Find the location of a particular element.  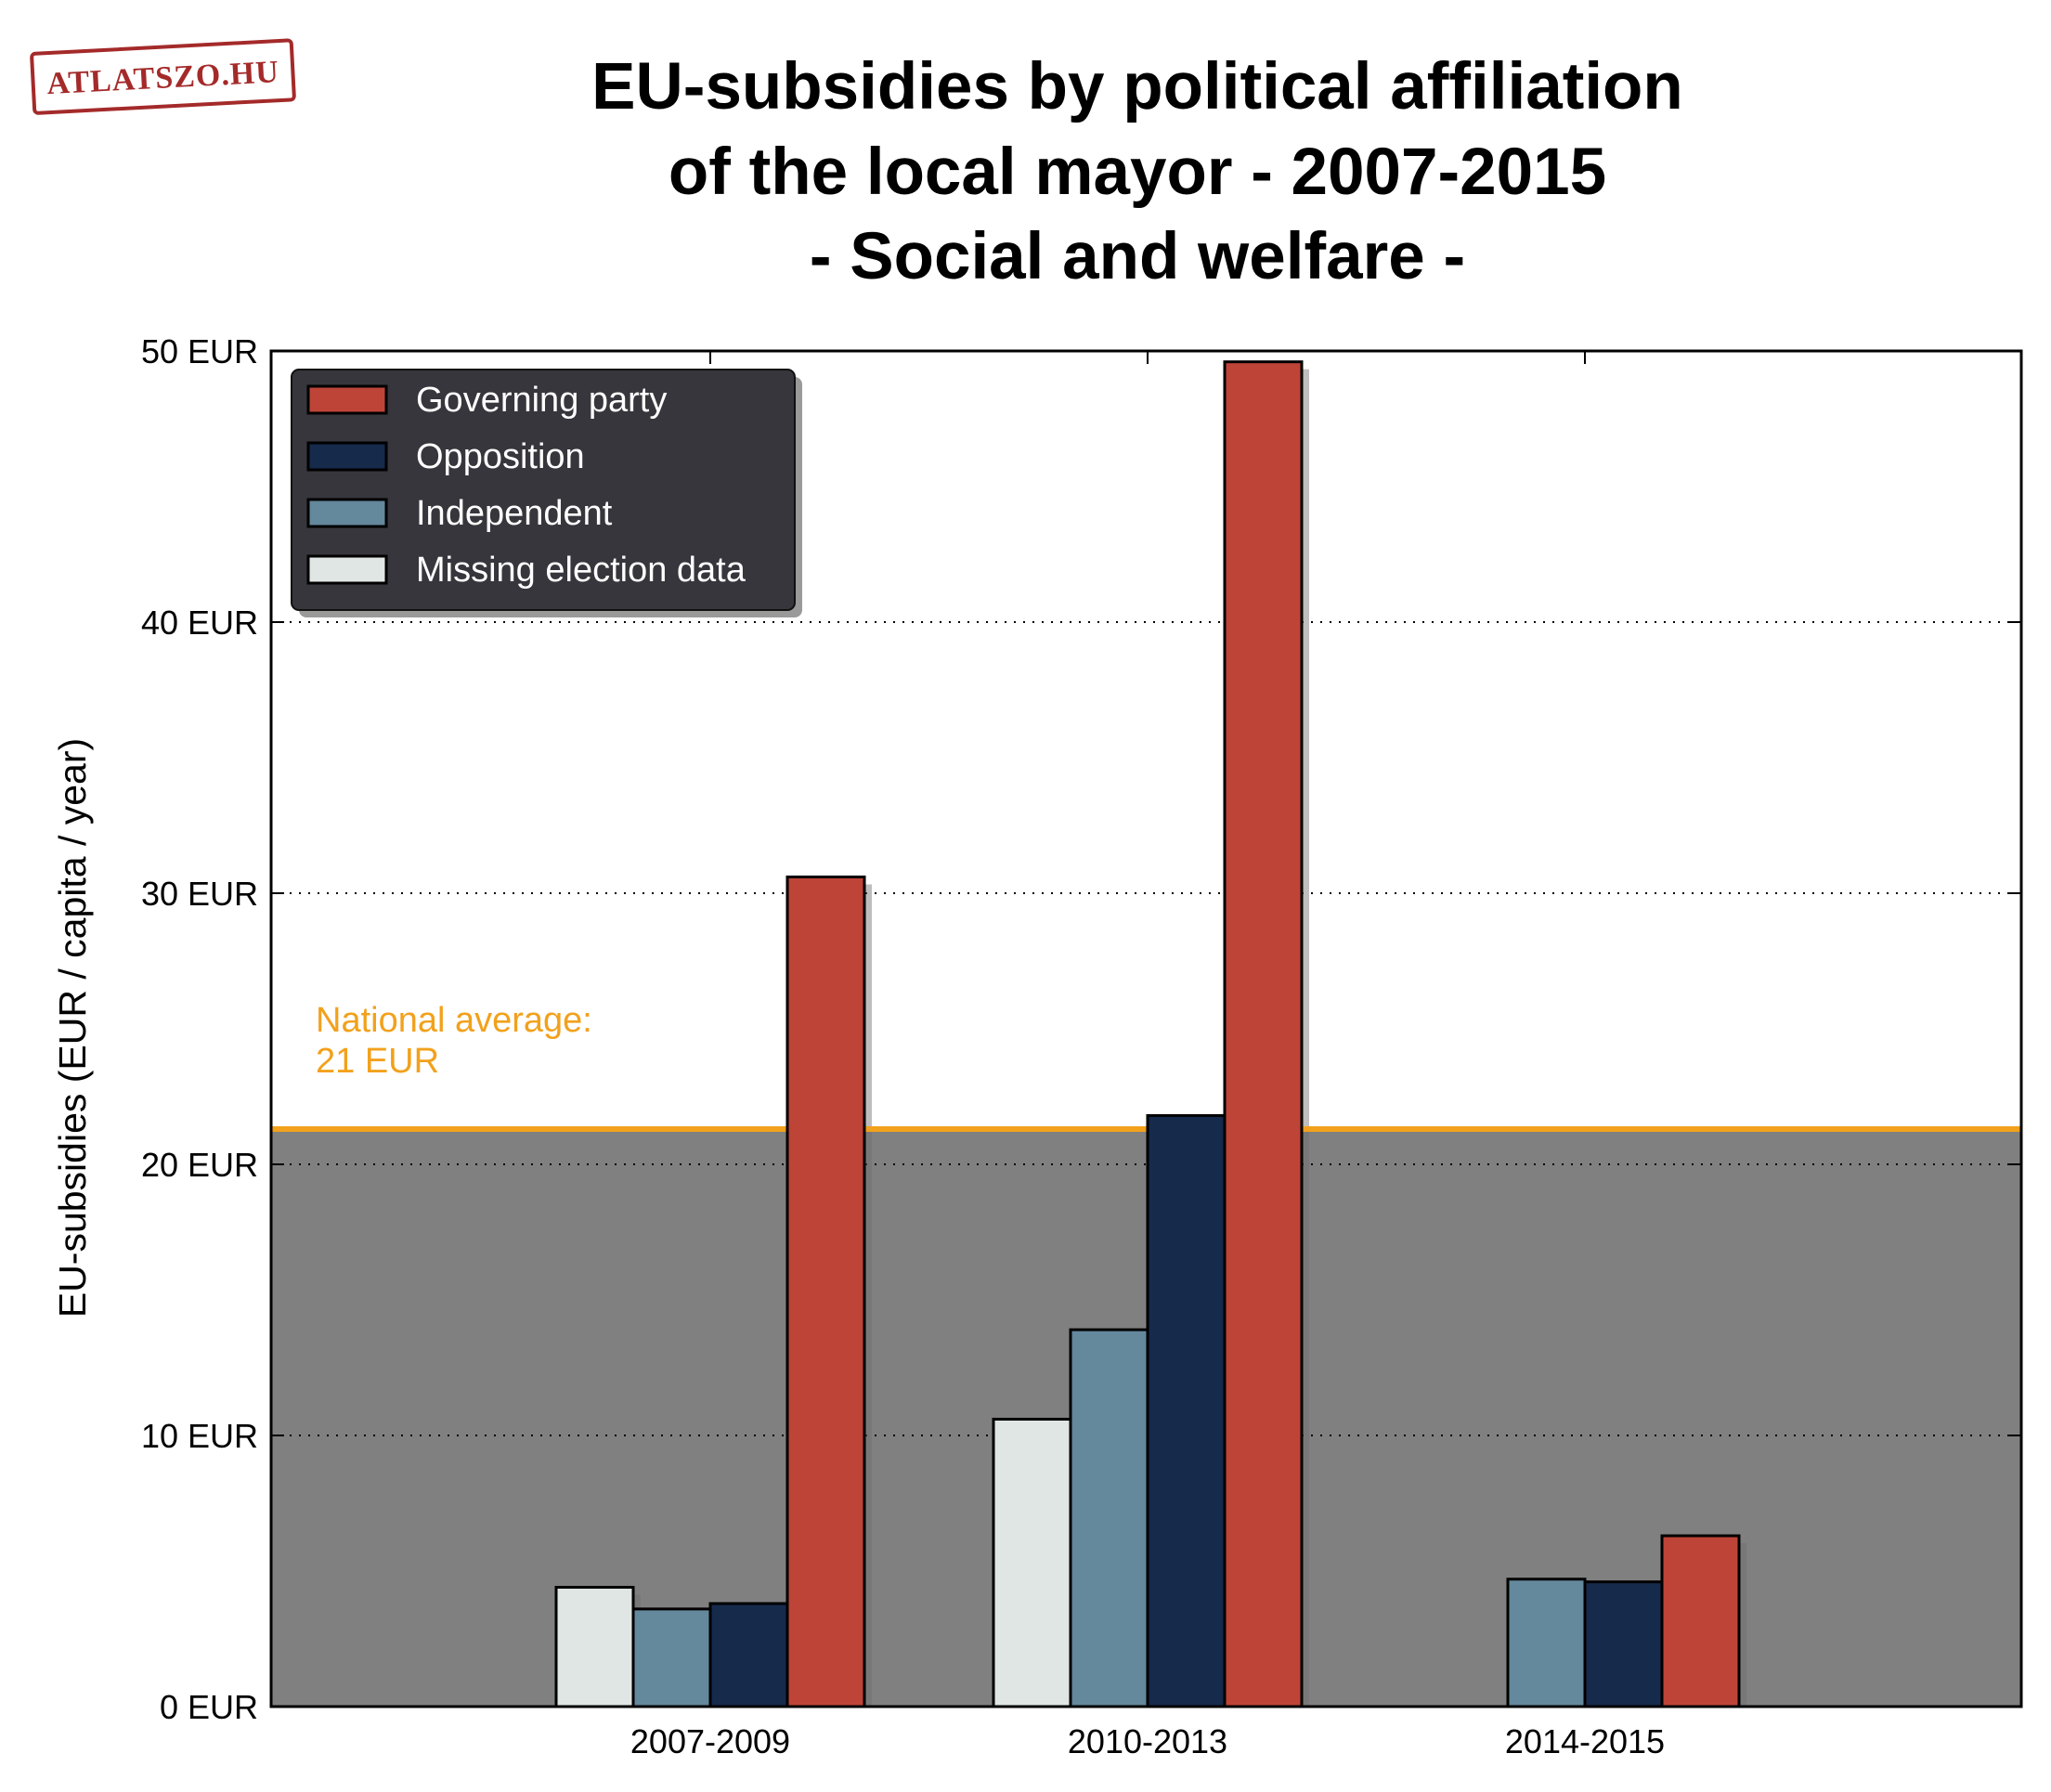

x-tick-label: 2014-2015 is located at coordinates (1585, 1741).